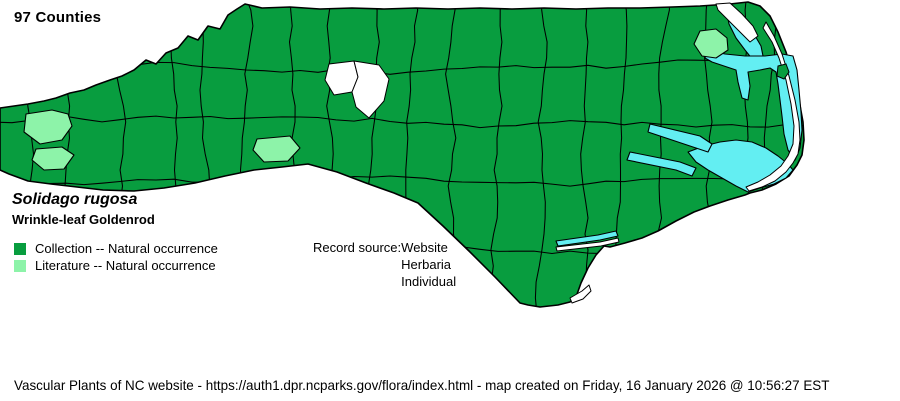  I want to click on legend-label-collection: Collection -- Natural occurrence, so click(126, 248).